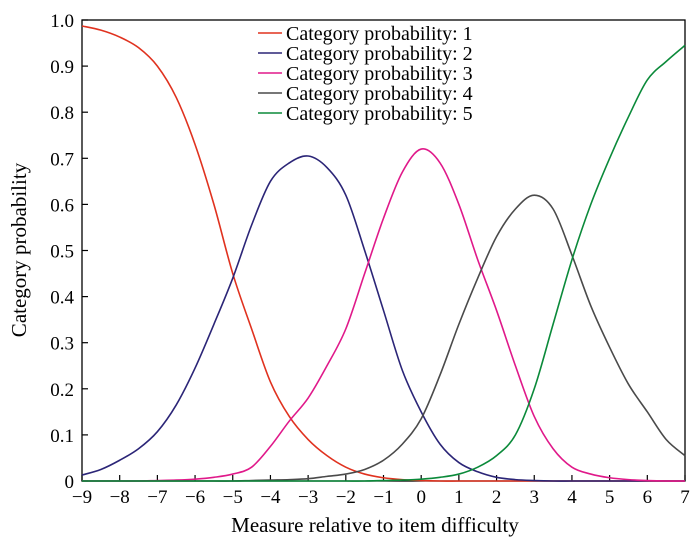 The image size is (700, 545). What do you see at coordinates (19, 249) in the screenshot?
I see `y-axis-label: Category probability` at bounding box center [19, 249].